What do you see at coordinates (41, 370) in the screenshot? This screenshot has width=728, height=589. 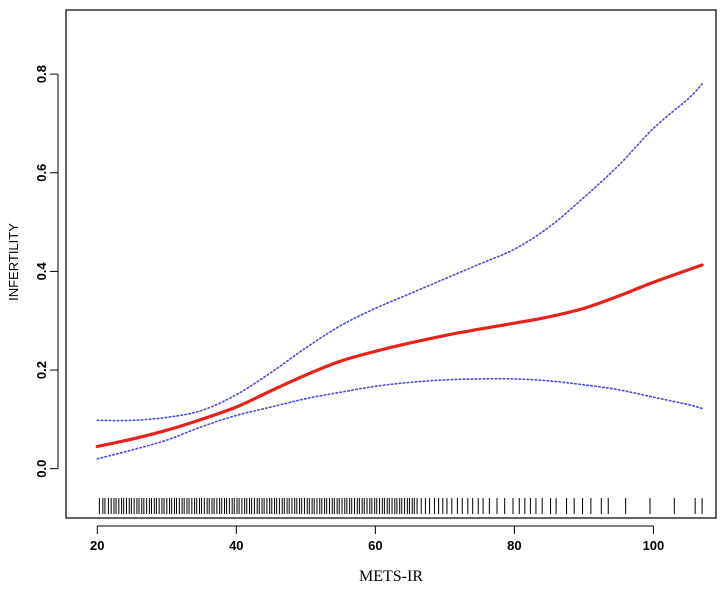 I see `y-tick-label: 0.2` at bounding box center [41, 370].